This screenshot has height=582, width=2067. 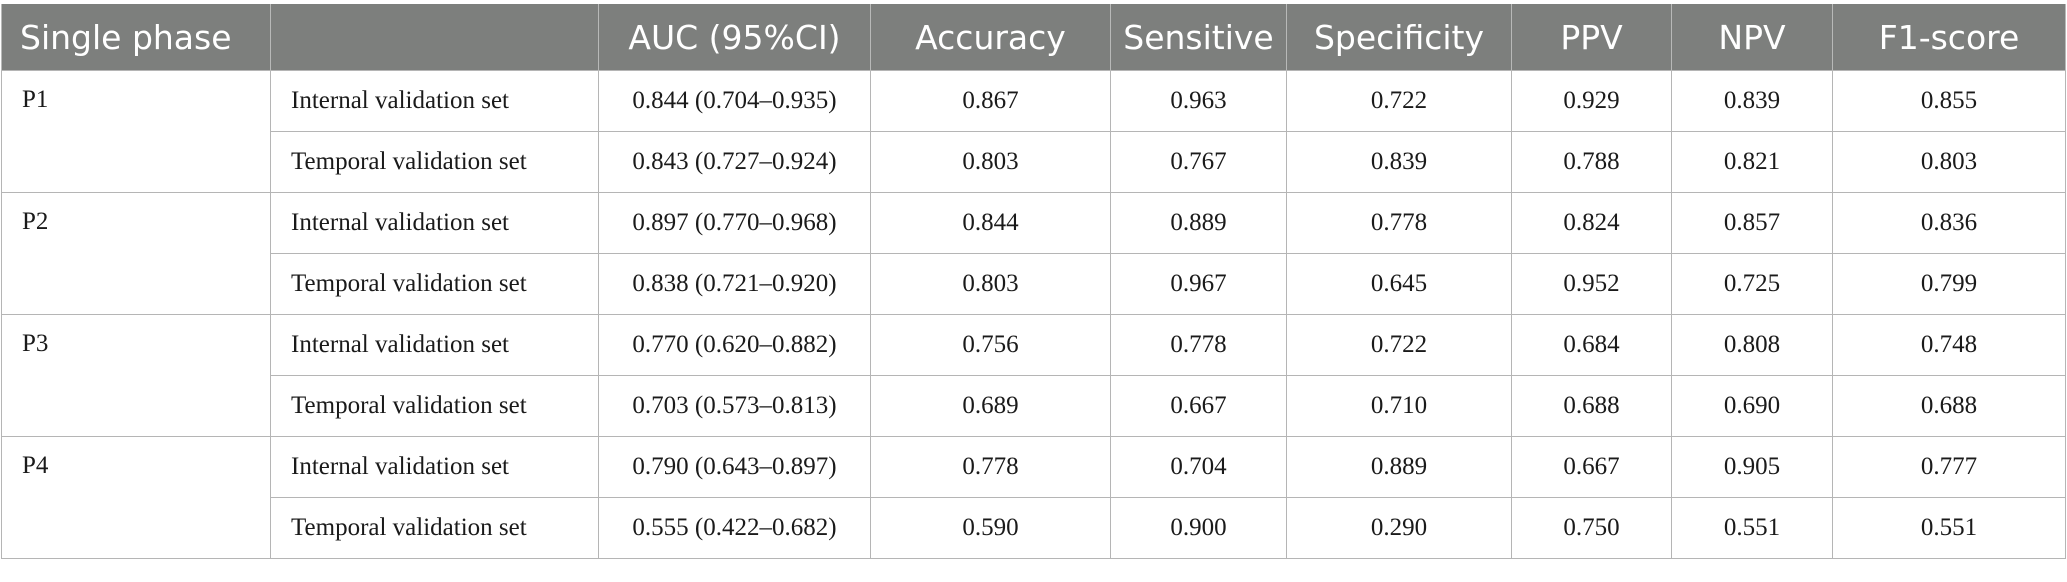 I want to click on accuracy-cell: 0.844, so click(x=990, y=223).